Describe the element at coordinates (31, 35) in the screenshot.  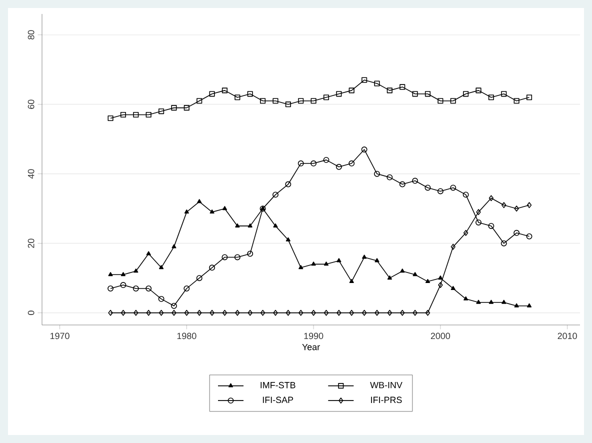
I see `y-tick-label: 80` at that location.